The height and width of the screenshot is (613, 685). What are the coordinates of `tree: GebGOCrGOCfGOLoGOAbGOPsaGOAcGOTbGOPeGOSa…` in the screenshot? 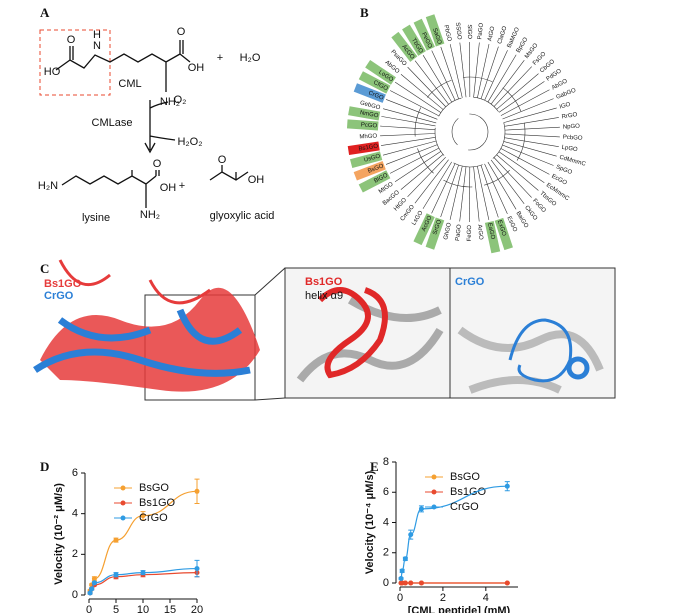 It's located at (466, 134).